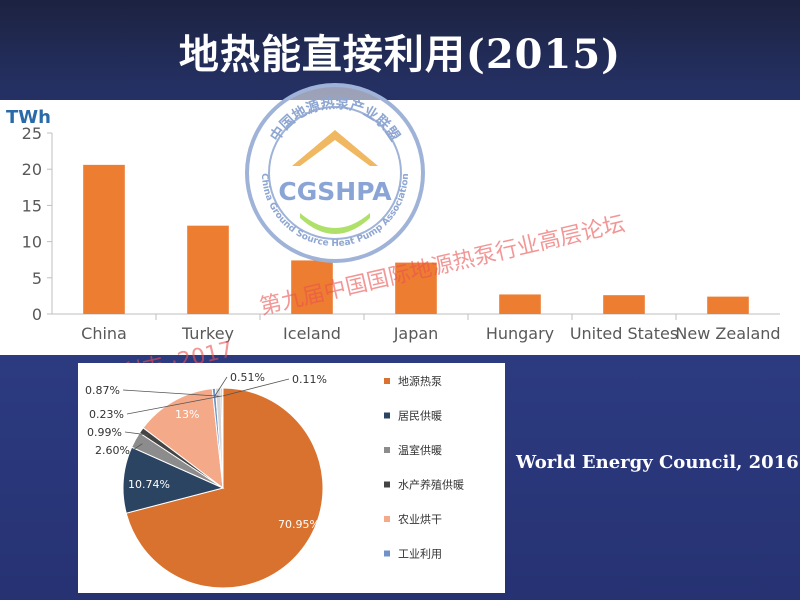  What do you see at coordinates (400, 54) in the screenshot?
I see `slide-title: 地热能直接利用(2015)` at bounding box center [400, 54].